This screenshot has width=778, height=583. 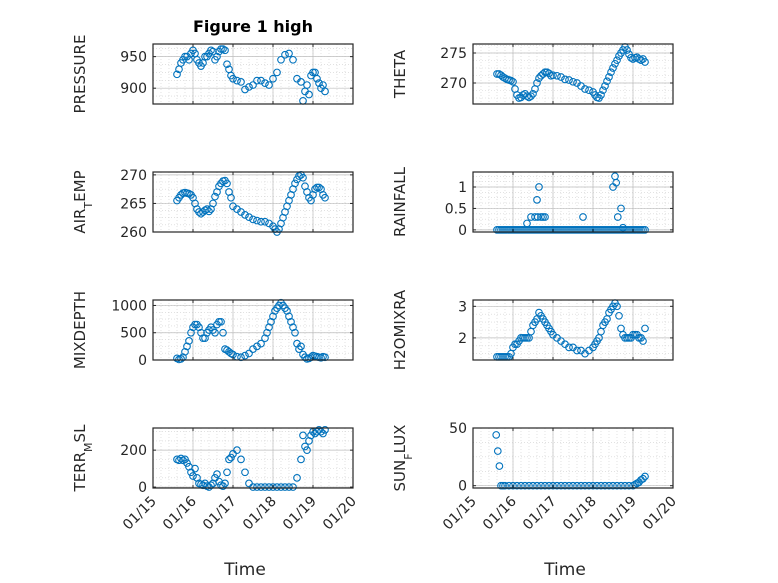 I want to click on chart-panel-6: 2 3 H2OMIXRA, so click(x=532, y=329).